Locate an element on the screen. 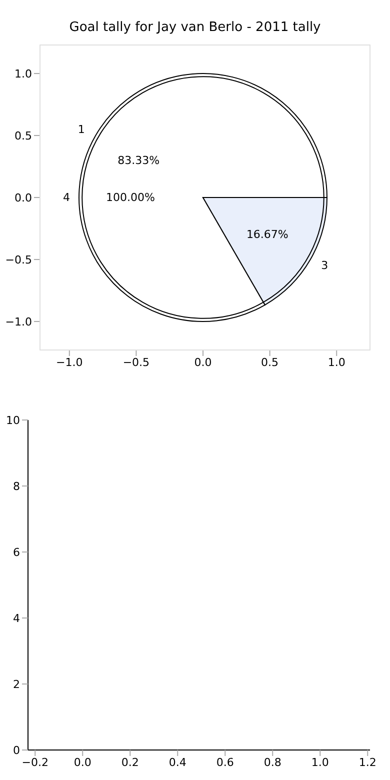  y-tick-label: 0.0 is located at coordinates (23, 197).